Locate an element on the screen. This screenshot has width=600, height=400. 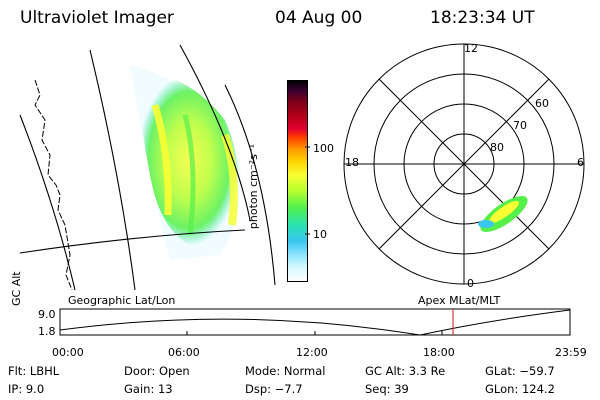
mlat-label-60: 60 is located at coordinates (542, 103).